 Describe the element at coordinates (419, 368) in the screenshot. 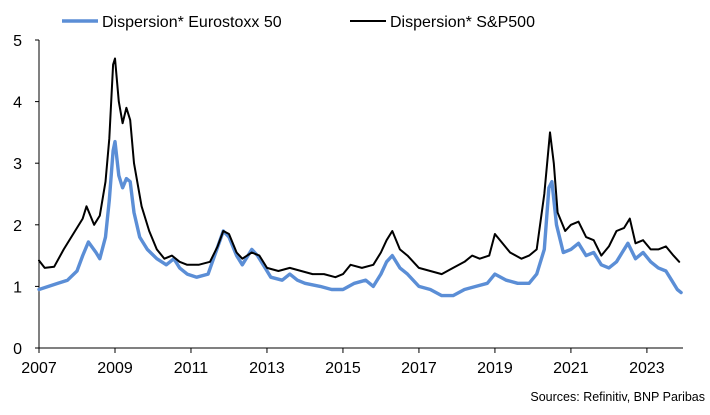

I see `x-tick-label: 2017` at that location.